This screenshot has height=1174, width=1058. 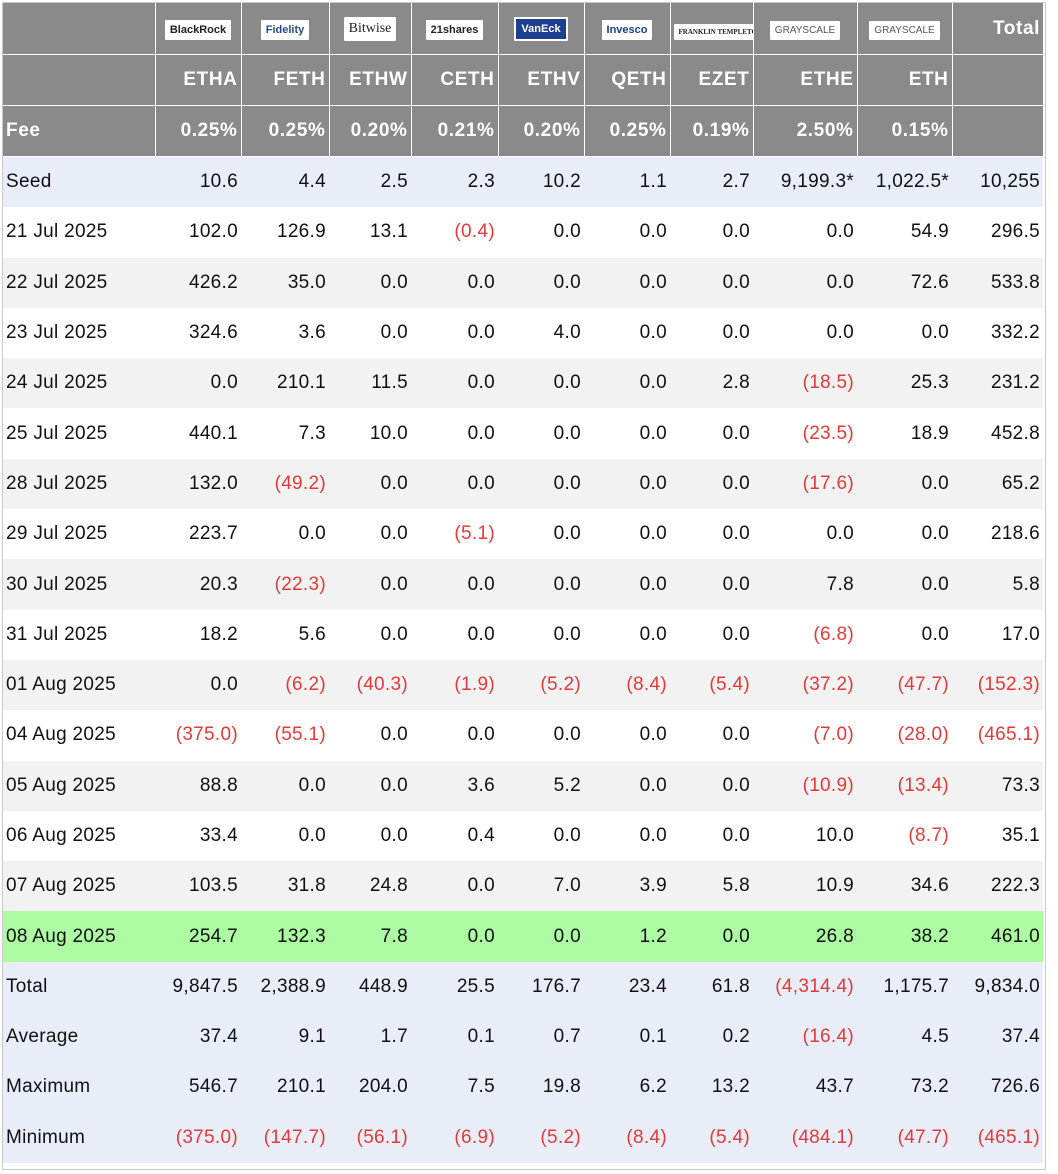 I want to click on flow-cell: 18.2, so click(x=198, y=634).